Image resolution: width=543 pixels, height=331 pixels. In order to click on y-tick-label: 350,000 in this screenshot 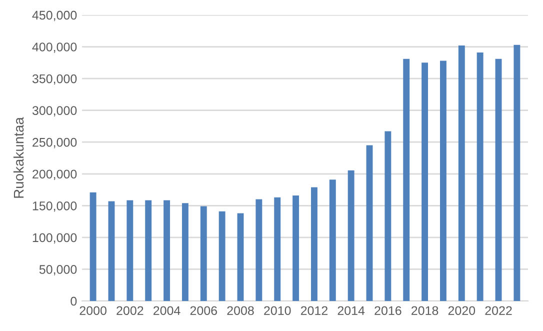, I will do `click(54, 79)`.